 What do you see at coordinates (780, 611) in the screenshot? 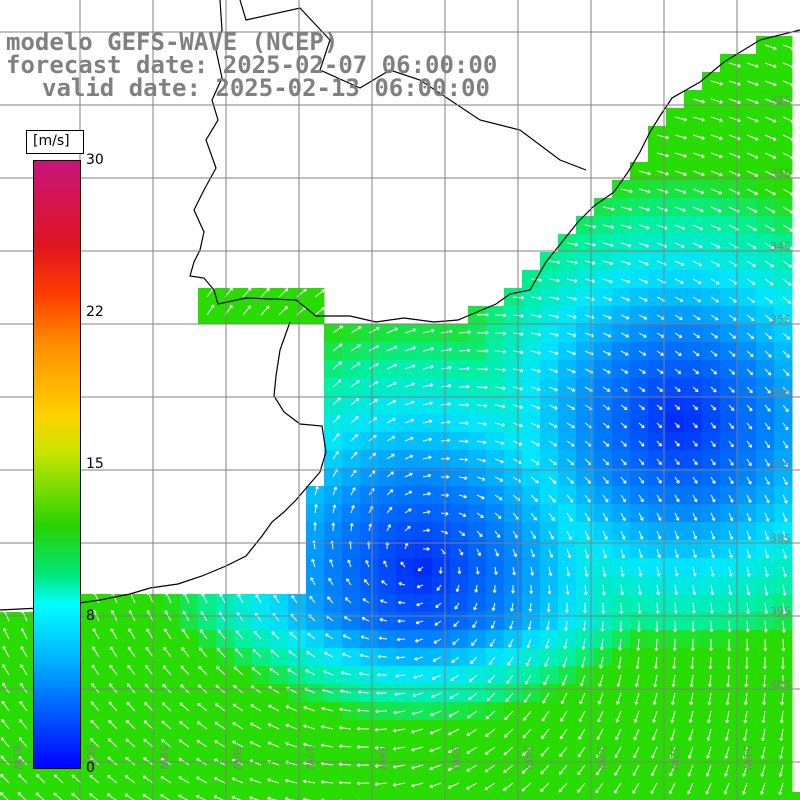
I see `latitude-label: 39S` at bounding box center [780, 611].